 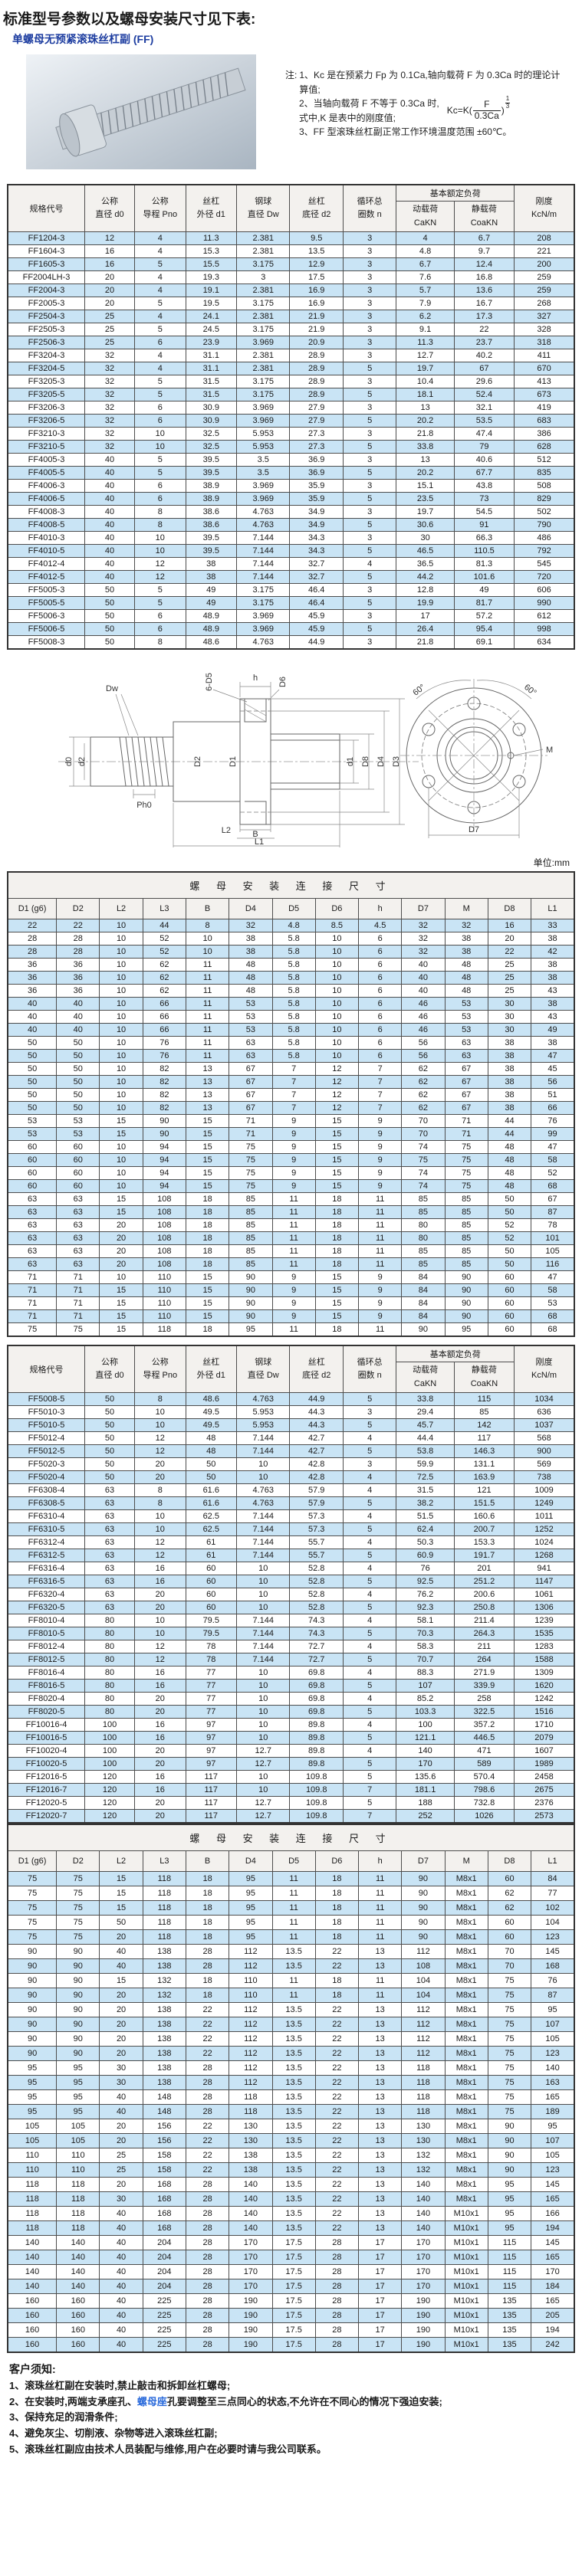 I want to click on dim-label-B: B, so click(x=255, y=835).